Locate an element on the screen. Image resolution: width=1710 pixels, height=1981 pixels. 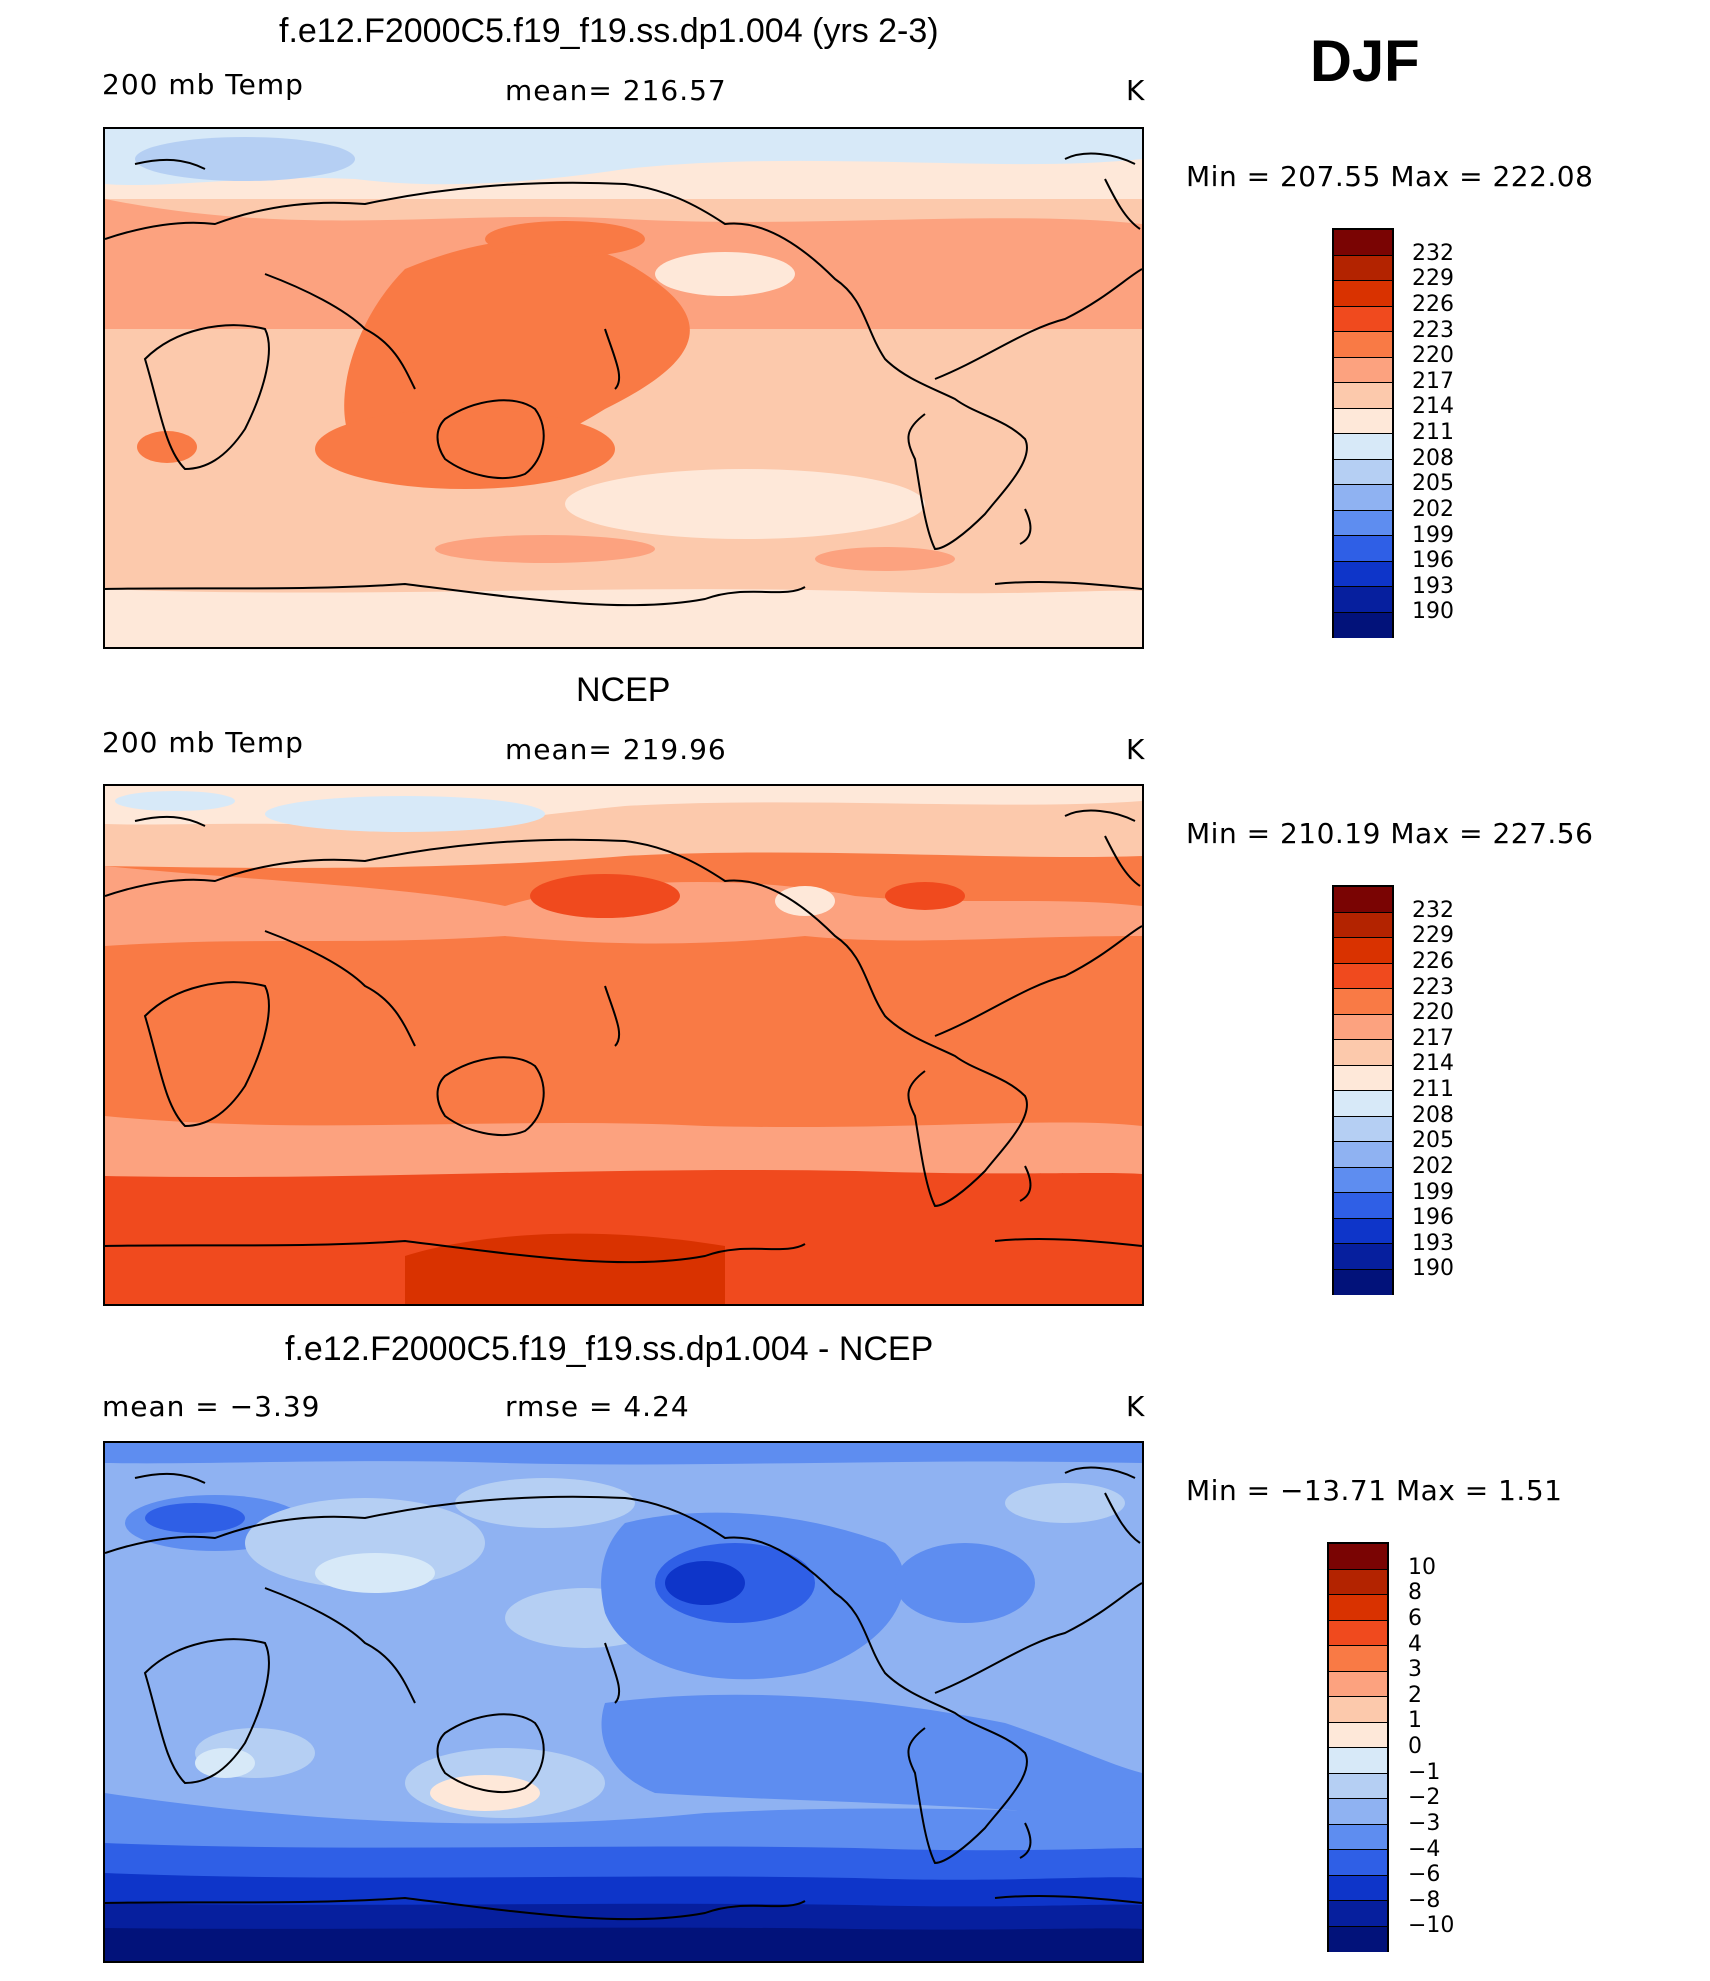
panel-1-unit-label: K is located at coordinates (1136, 90).